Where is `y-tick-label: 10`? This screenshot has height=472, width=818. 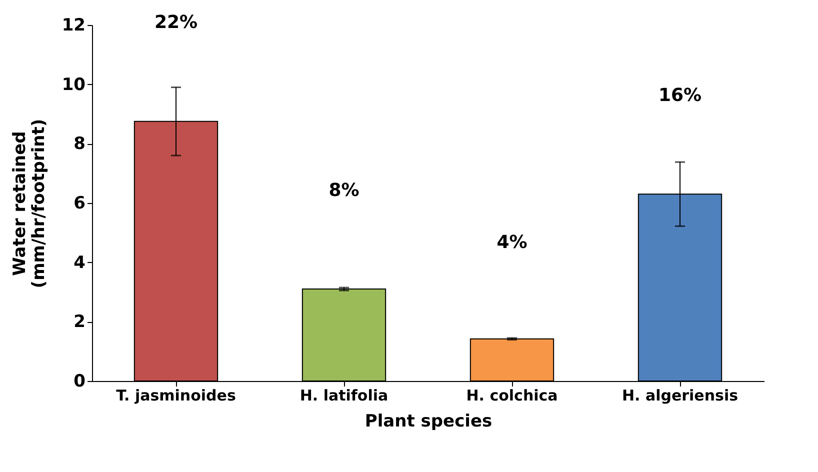 y-tick-label: 10 is located at coordinates (74, 84).